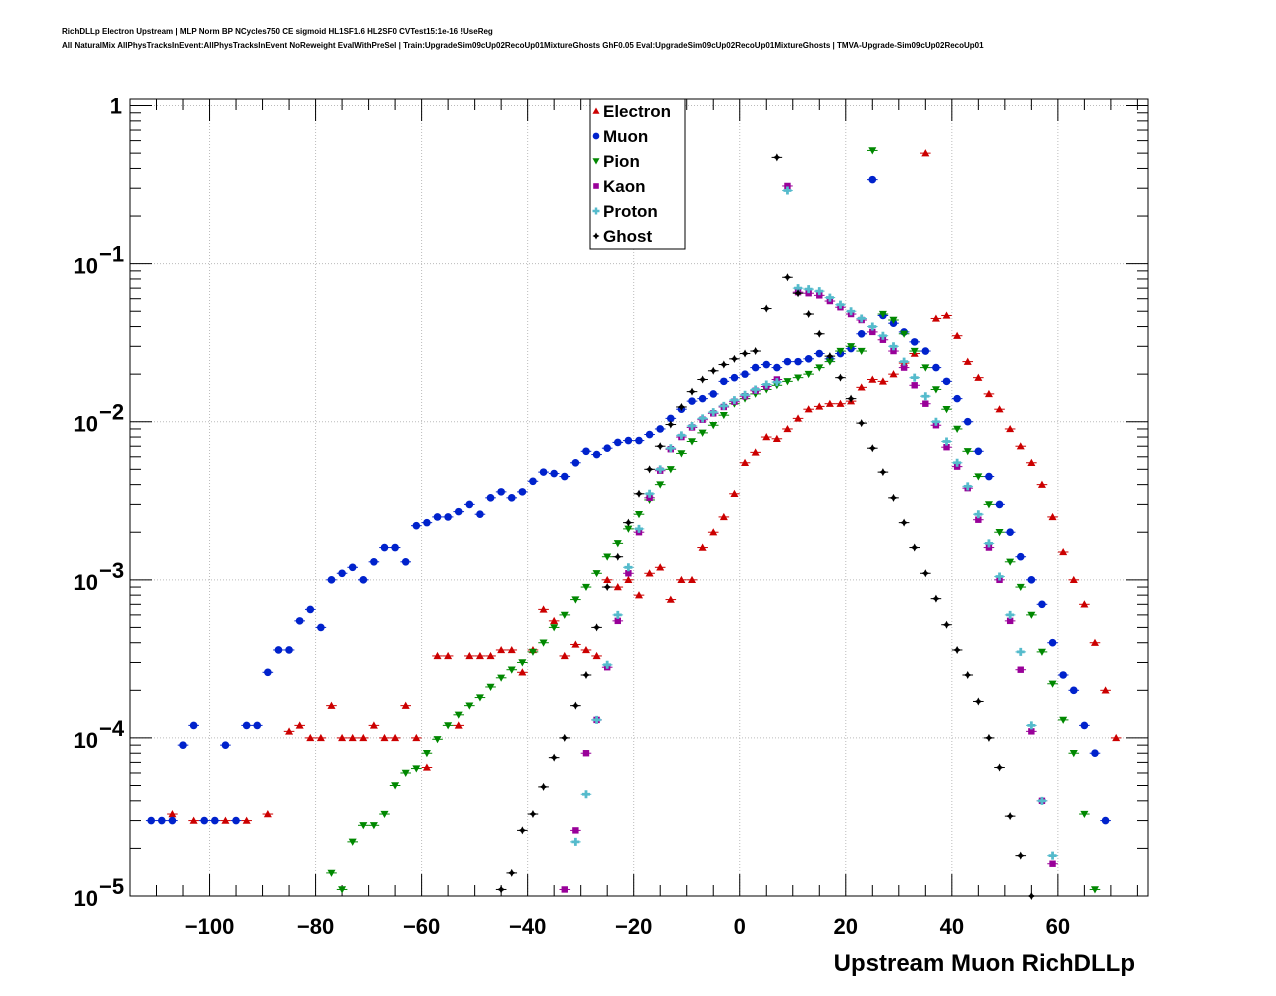  Describe the element at coordinates (112, 728) in the screenshot. I see `y-tick-exponent: −4` at that location.